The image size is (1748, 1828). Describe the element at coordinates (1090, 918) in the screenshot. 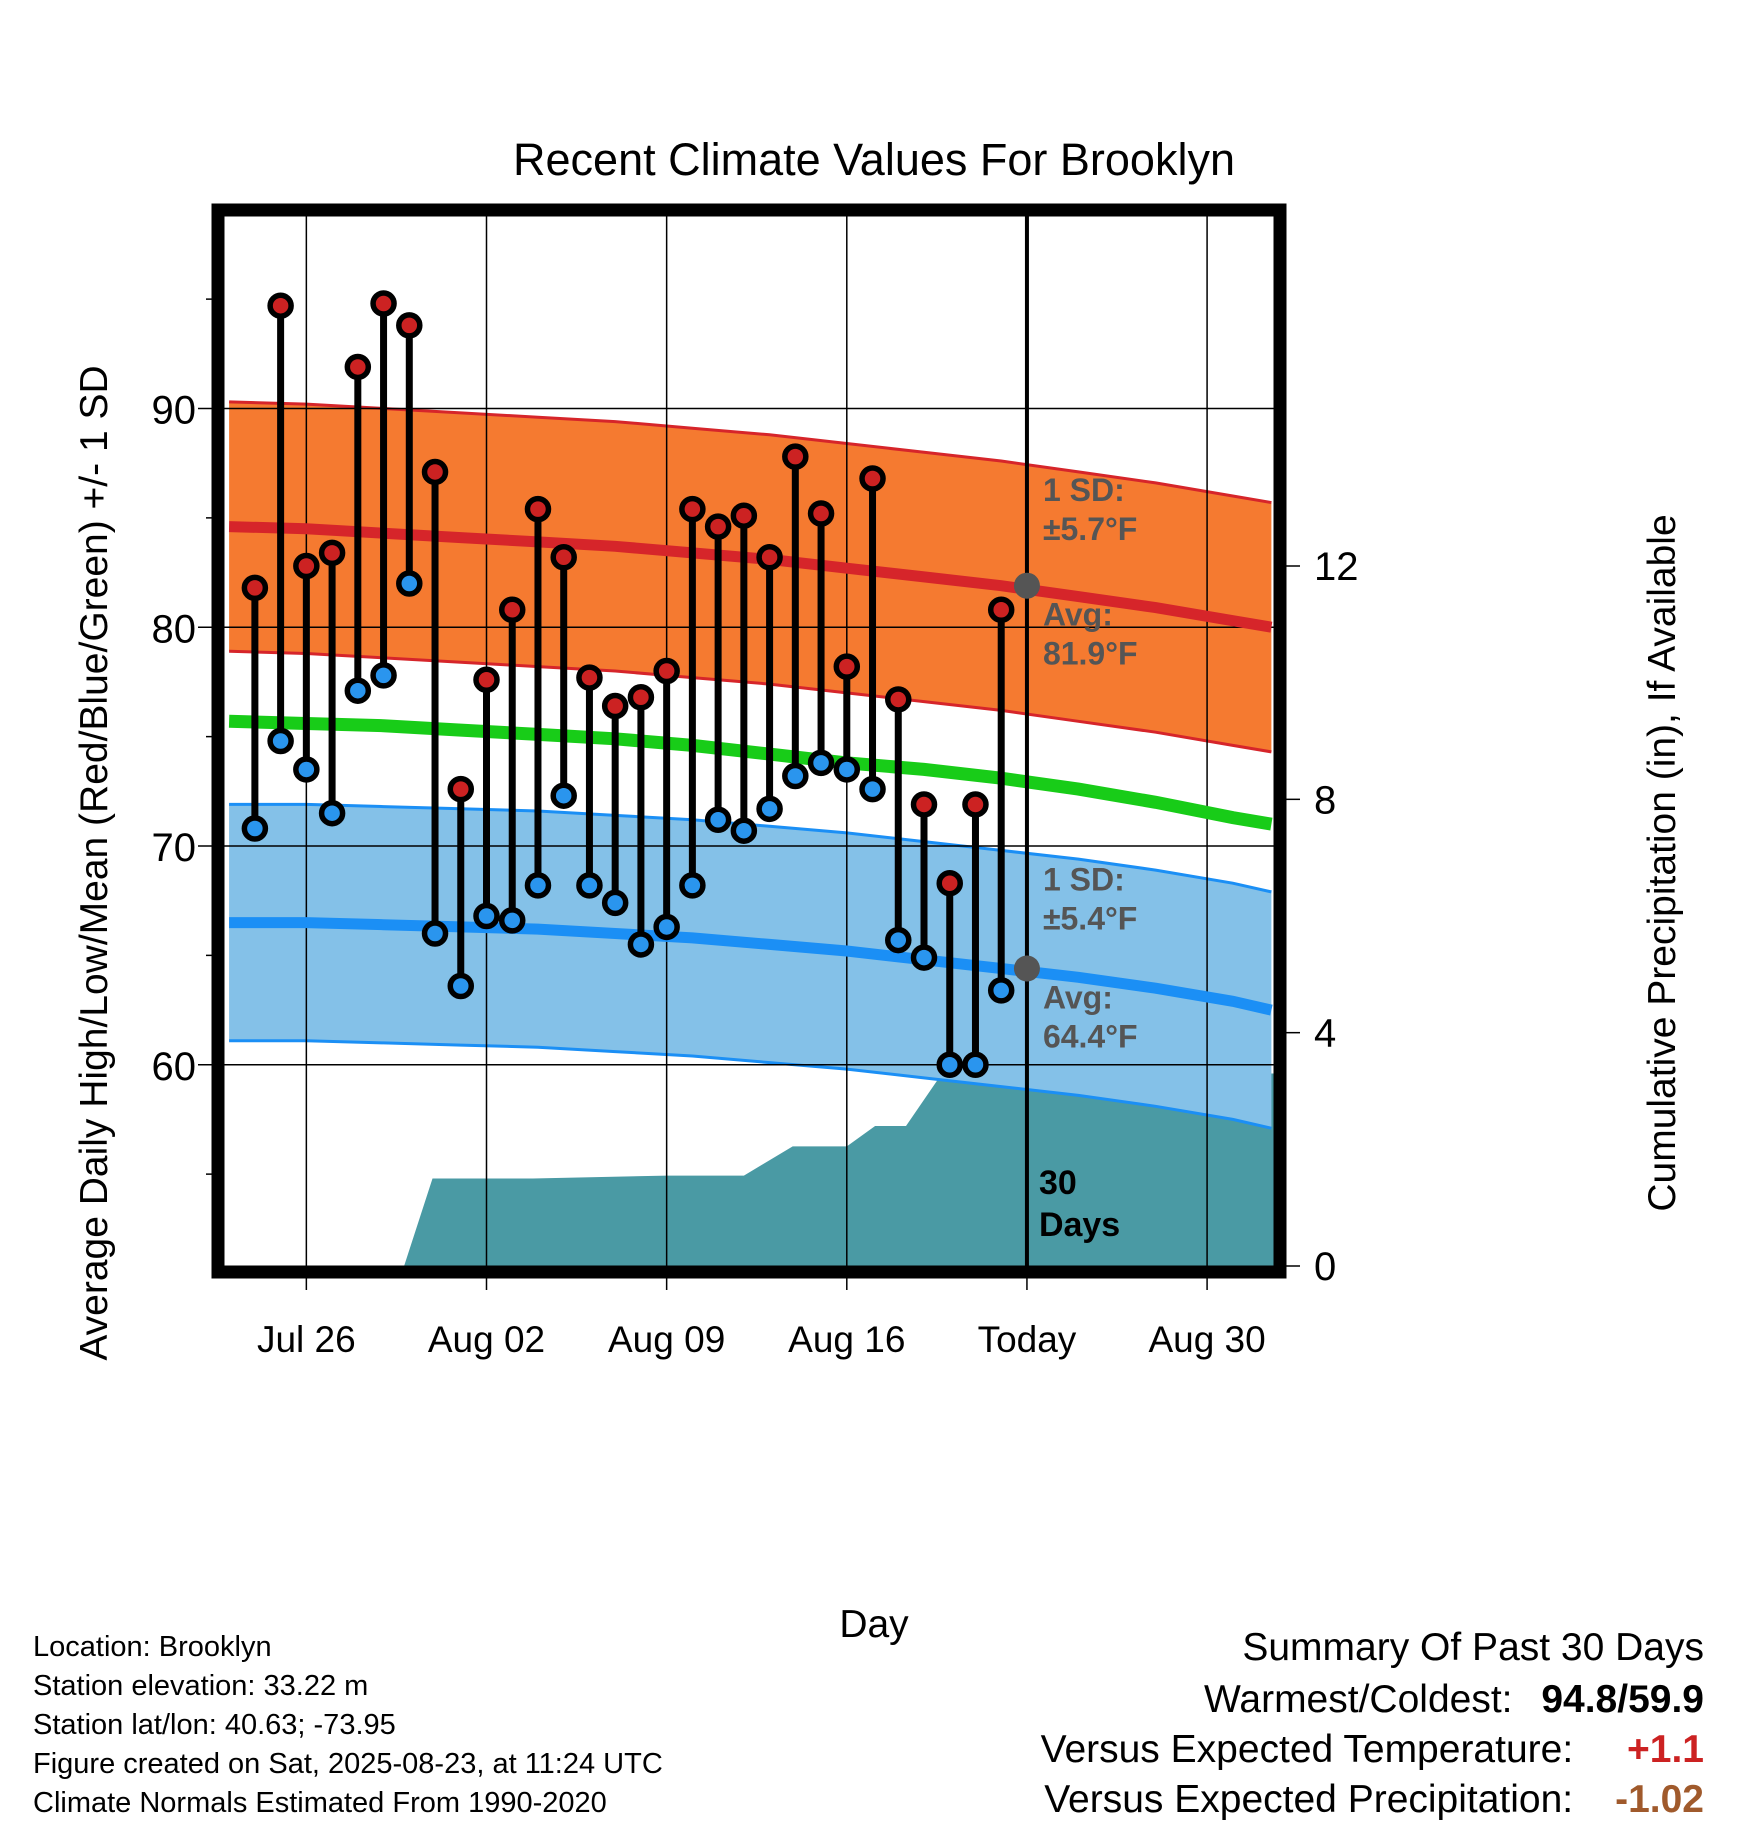

I see `low-sd-annotation-line: ±5.4°F` at that location.